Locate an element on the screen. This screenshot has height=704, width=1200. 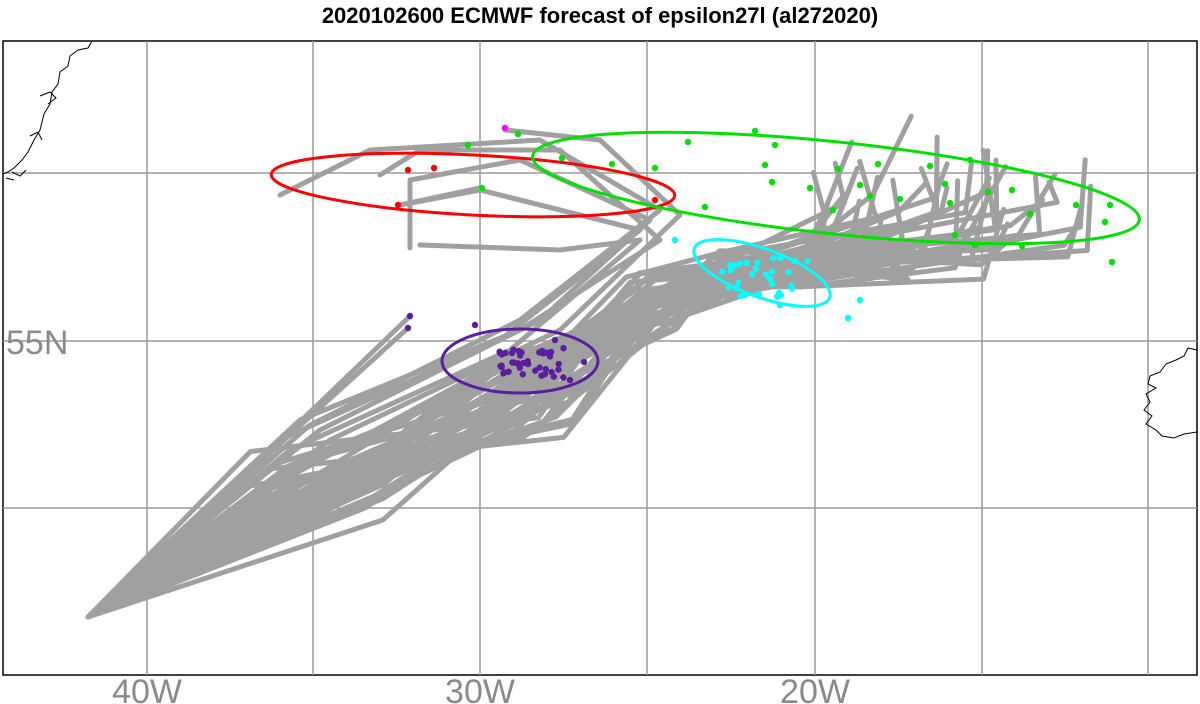
ellipse-cyan is located at coordinates (762, 273).